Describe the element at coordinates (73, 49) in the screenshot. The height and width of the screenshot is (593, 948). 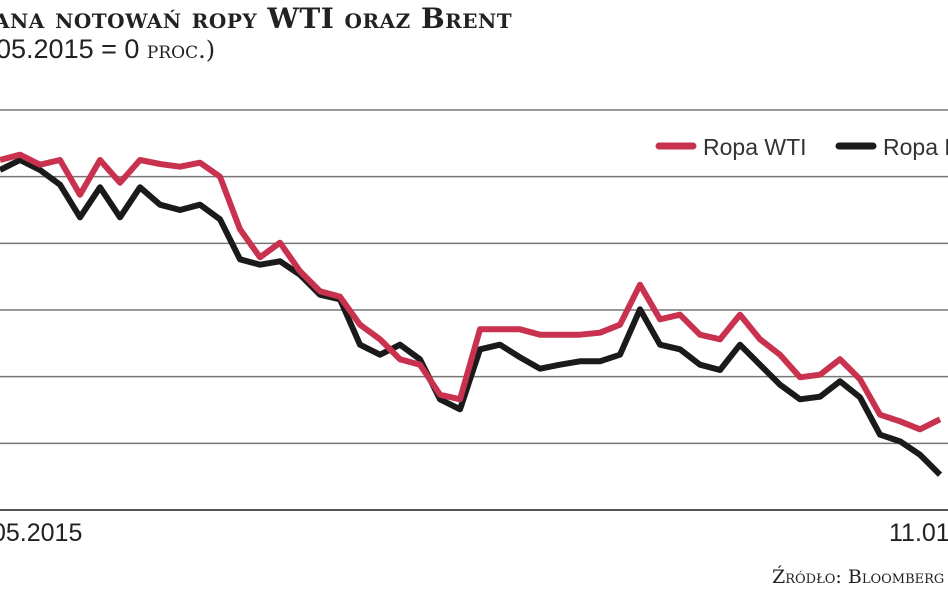
I see `subtitle-date: 05.2015 = 0` at that location.